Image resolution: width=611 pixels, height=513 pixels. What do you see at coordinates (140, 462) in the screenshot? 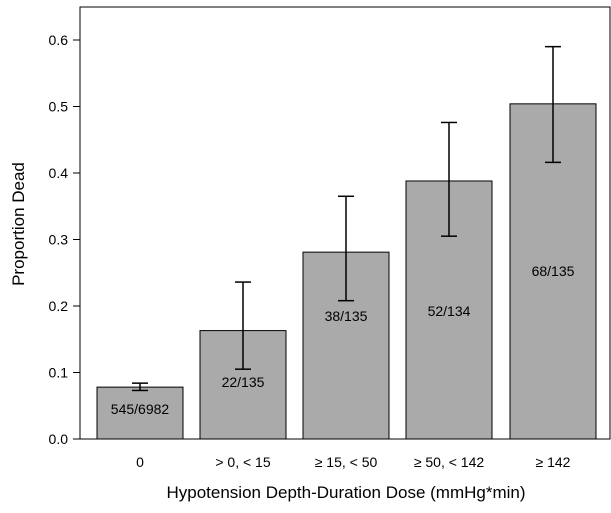
I see `x-tick-label: 0` at bounding box center [140, 462].